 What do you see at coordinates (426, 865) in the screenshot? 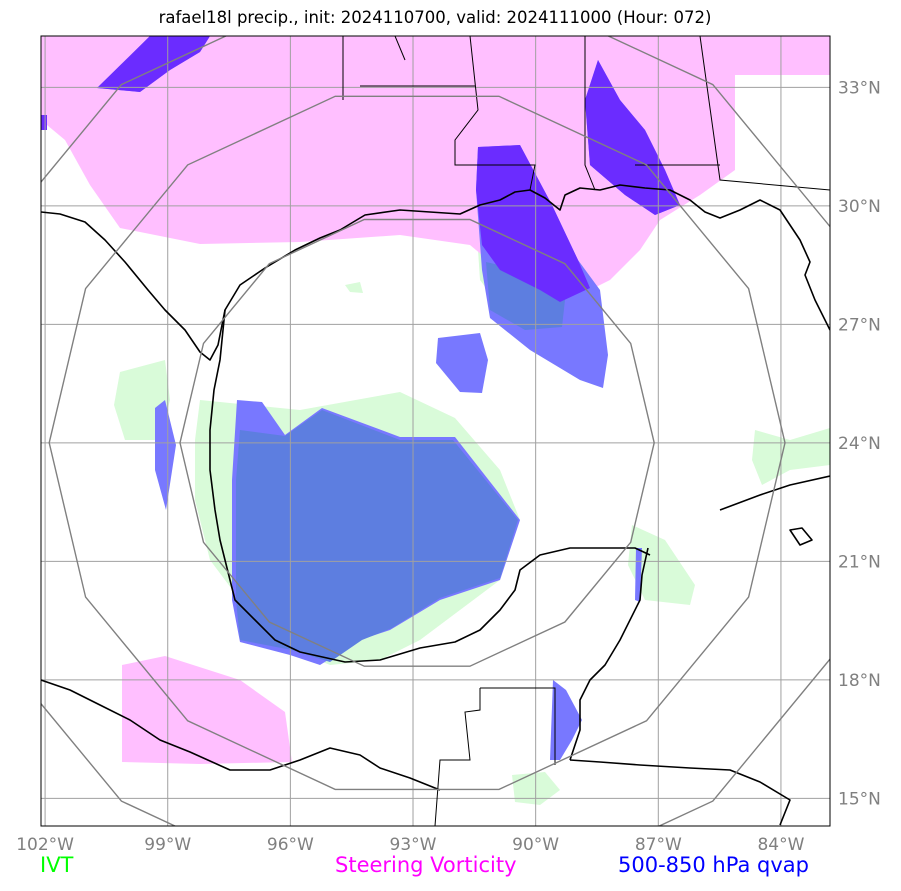
I see `legend-steering-vorticity: Steering Vorticity` at bounding box center [426, 865].